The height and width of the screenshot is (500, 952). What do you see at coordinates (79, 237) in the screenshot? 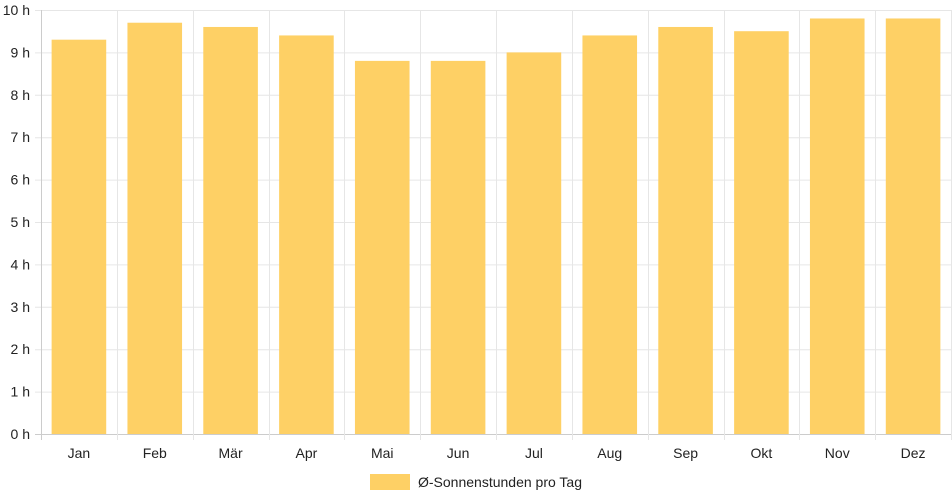
I see `bar-jan` at bounding box center [79, 237].